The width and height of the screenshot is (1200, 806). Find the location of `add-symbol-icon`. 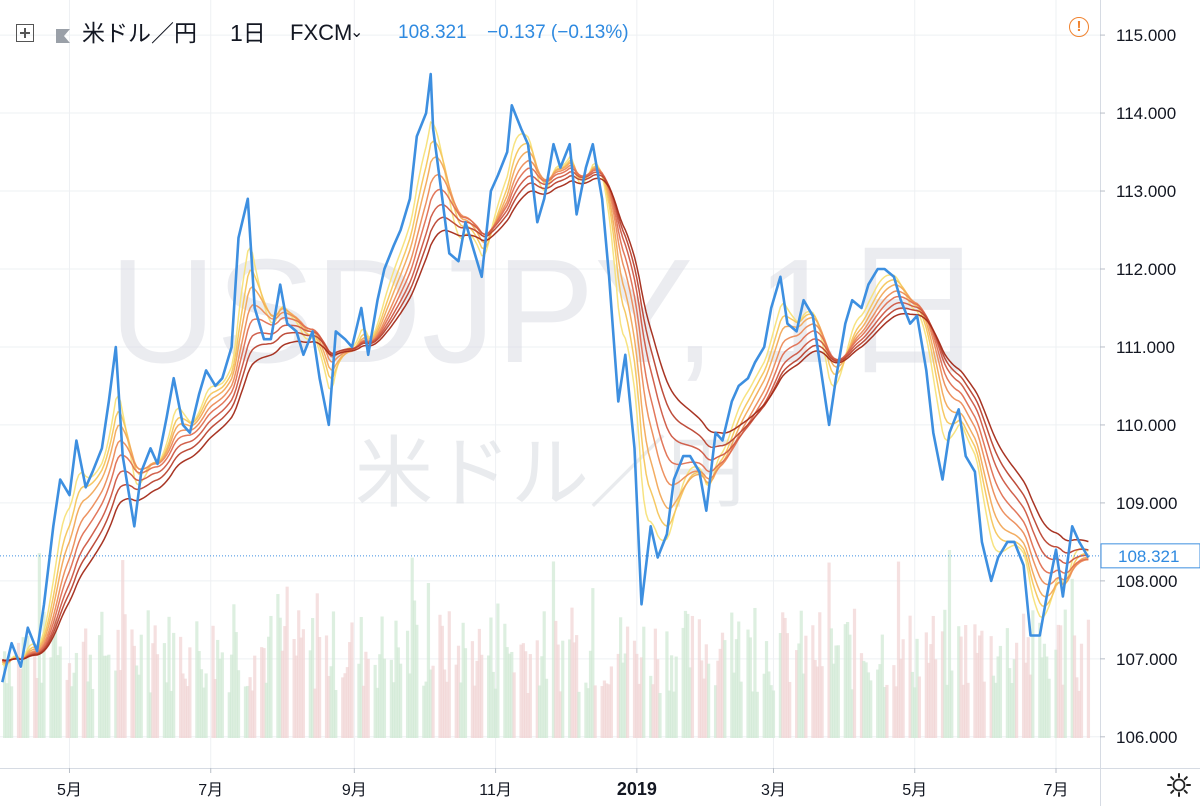

add-symbol-icon is located at coordinates (25, 33).